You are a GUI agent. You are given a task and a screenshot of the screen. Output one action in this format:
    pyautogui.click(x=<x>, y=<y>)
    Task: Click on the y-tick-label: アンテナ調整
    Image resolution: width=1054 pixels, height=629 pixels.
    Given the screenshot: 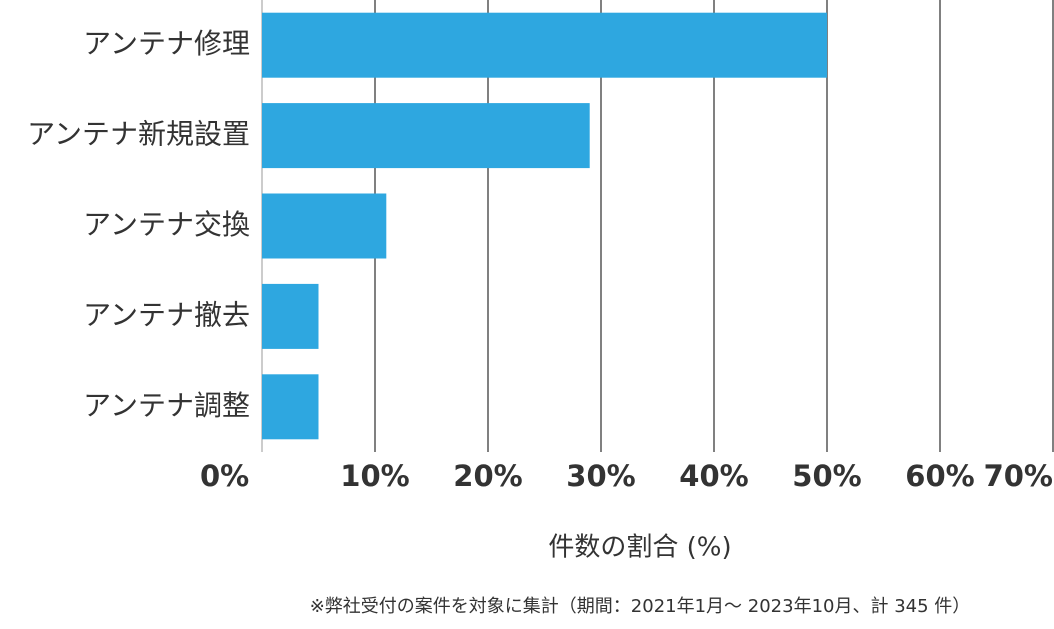 What is the action you would take?
    pyautogui.click(x=166, y=405)
    